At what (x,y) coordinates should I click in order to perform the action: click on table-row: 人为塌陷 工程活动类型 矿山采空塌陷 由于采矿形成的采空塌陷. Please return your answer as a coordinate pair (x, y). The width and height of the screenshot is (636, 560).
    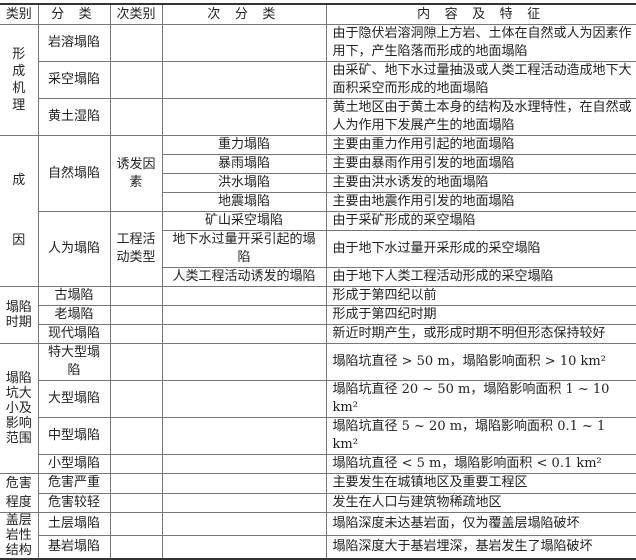
    Looking at the image, I should click on (318, 249).